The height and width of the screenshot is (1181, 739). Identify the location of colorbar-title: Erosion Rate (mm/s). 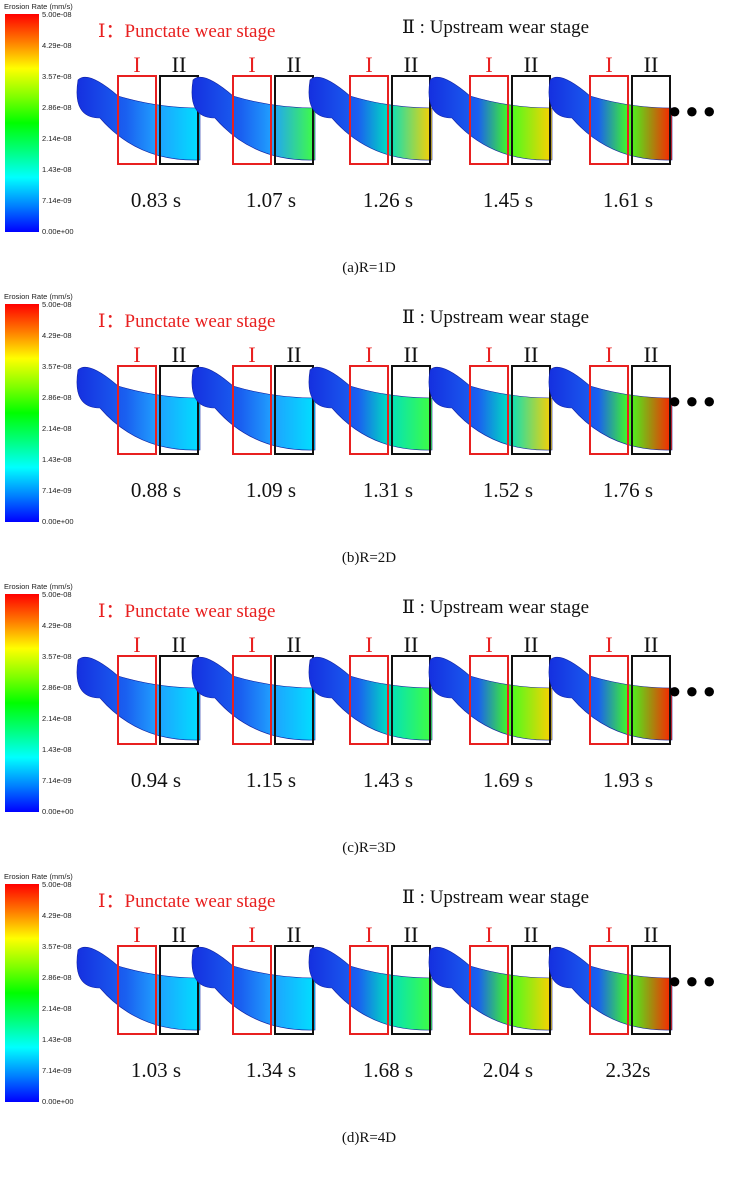
(38, 876).